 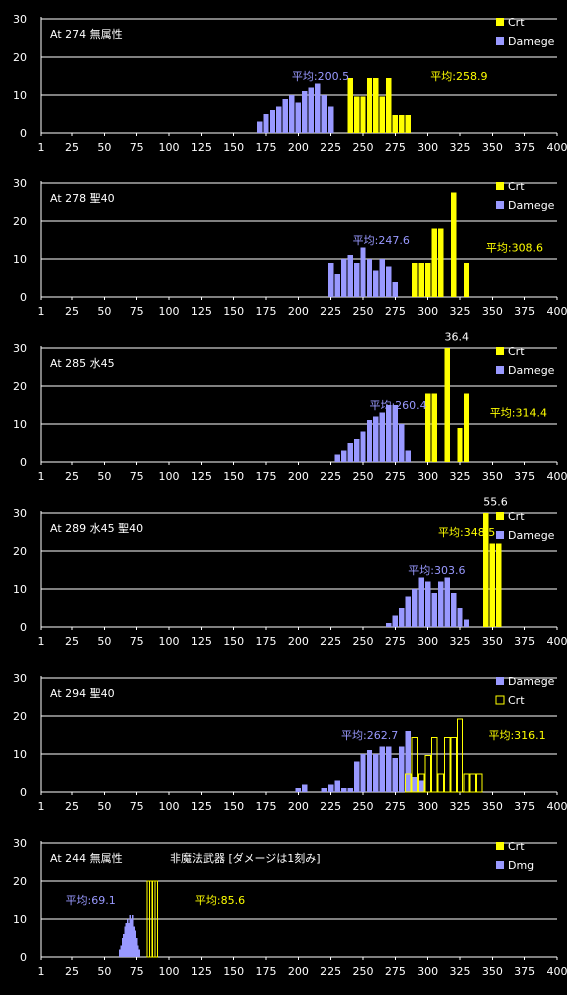 What do you see at coordinates (41, 311) in the screenshot?
I see `x-tick-label: 1` at bounding box center [41, 311].